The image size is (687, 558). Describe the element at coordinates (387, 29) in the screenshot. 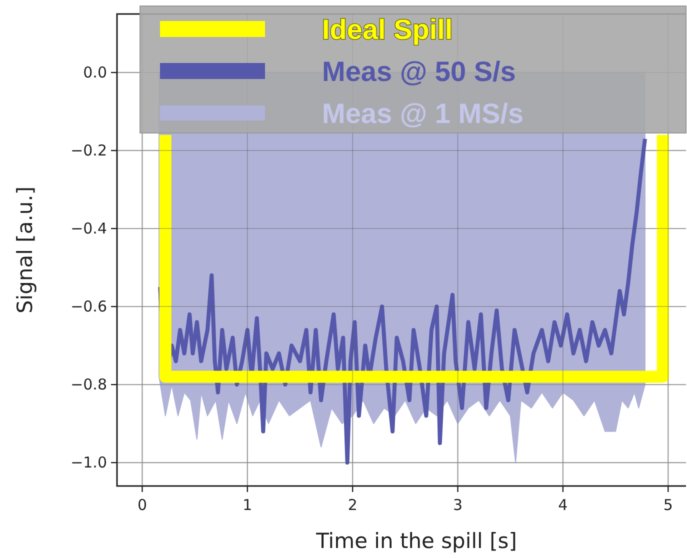

I see `legend-label: Ideal Spill` at that location.